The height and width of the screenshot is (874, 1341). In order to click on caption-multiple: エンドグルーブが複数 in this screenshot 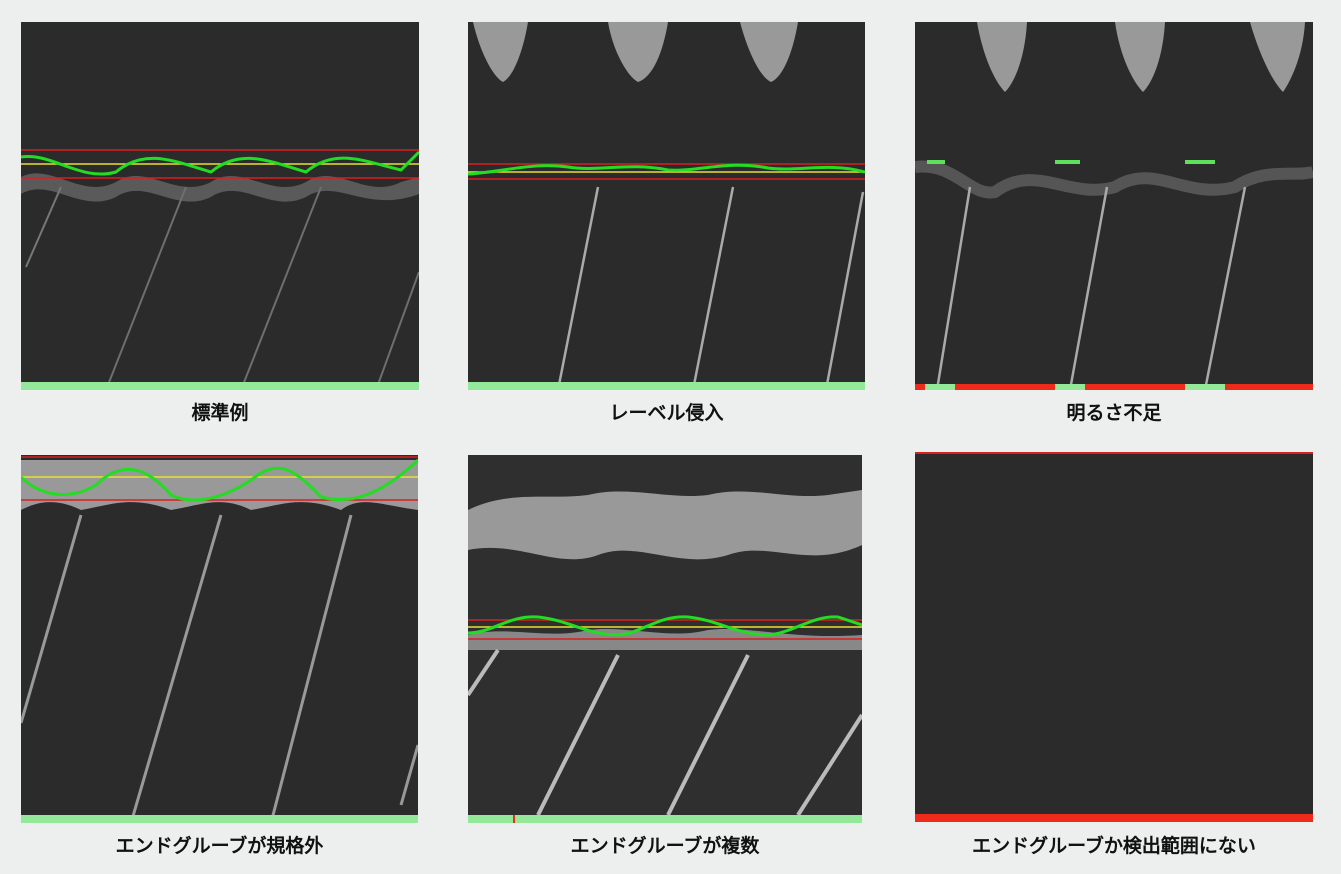, I will do `click(665, 846)`.